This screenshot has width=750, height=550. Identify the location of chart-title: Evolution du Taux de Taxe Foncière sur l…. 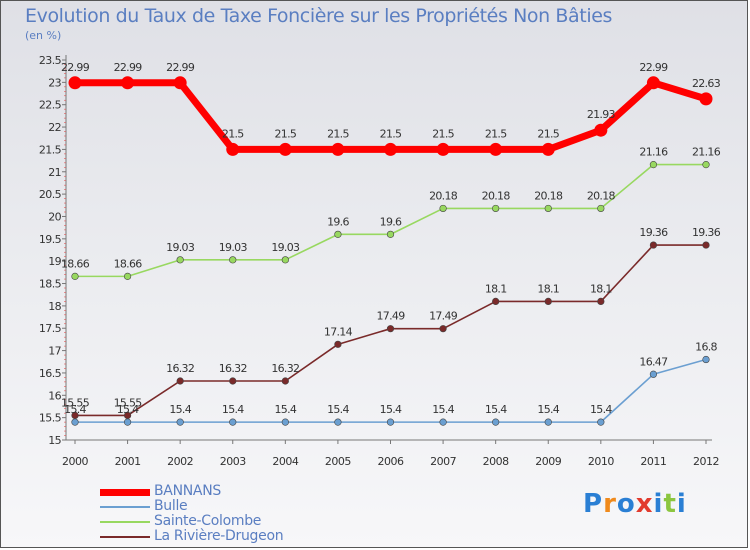
(319, 16).